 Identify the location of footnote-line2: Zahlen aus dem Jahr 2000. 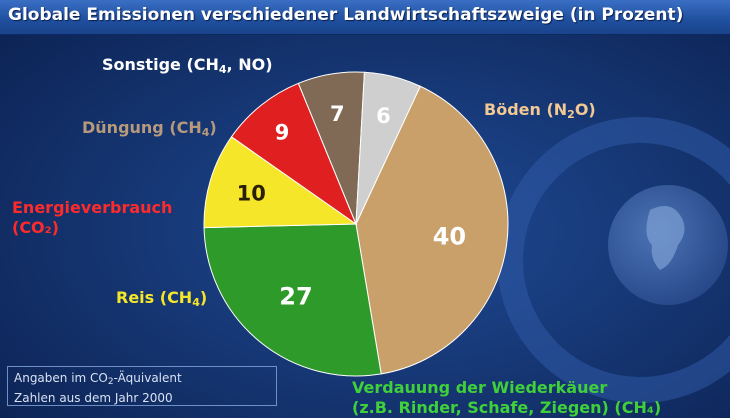
(93, 398).